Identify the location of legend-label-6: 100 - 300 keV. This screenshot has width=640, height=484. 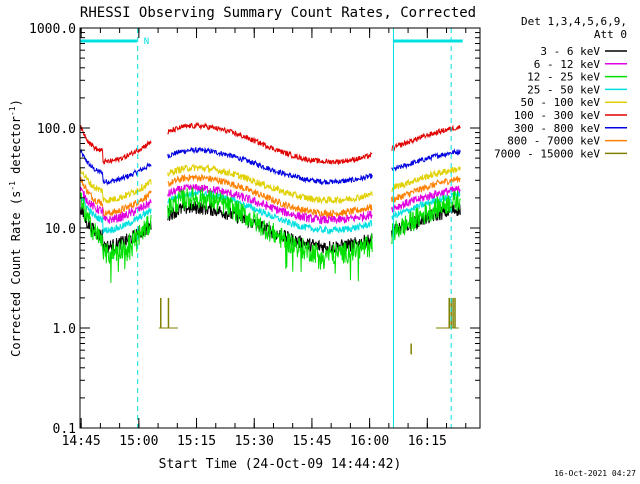
(557, 115).